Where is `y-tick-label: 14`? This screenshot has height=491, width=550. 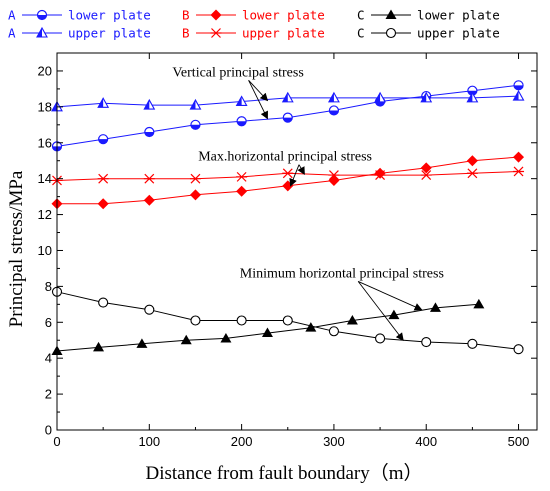
y-tick-label: 14 is located at coordinates (45, 178).